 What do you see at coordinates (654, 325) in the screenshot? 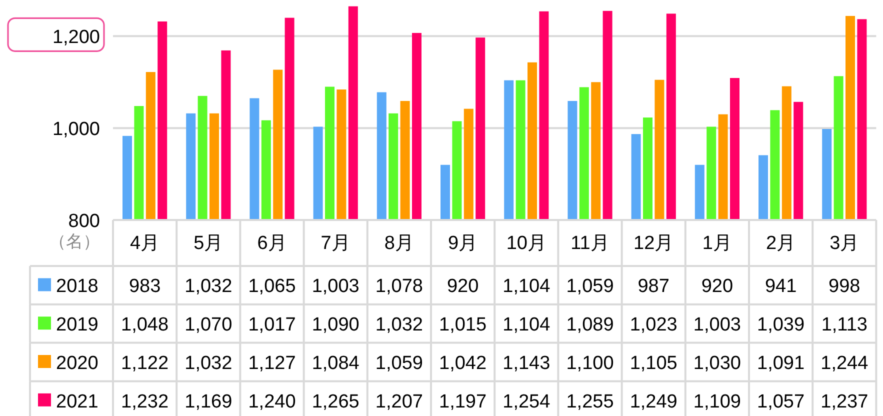
I see `data-label: 1,023` at bounding box center [654, 325].